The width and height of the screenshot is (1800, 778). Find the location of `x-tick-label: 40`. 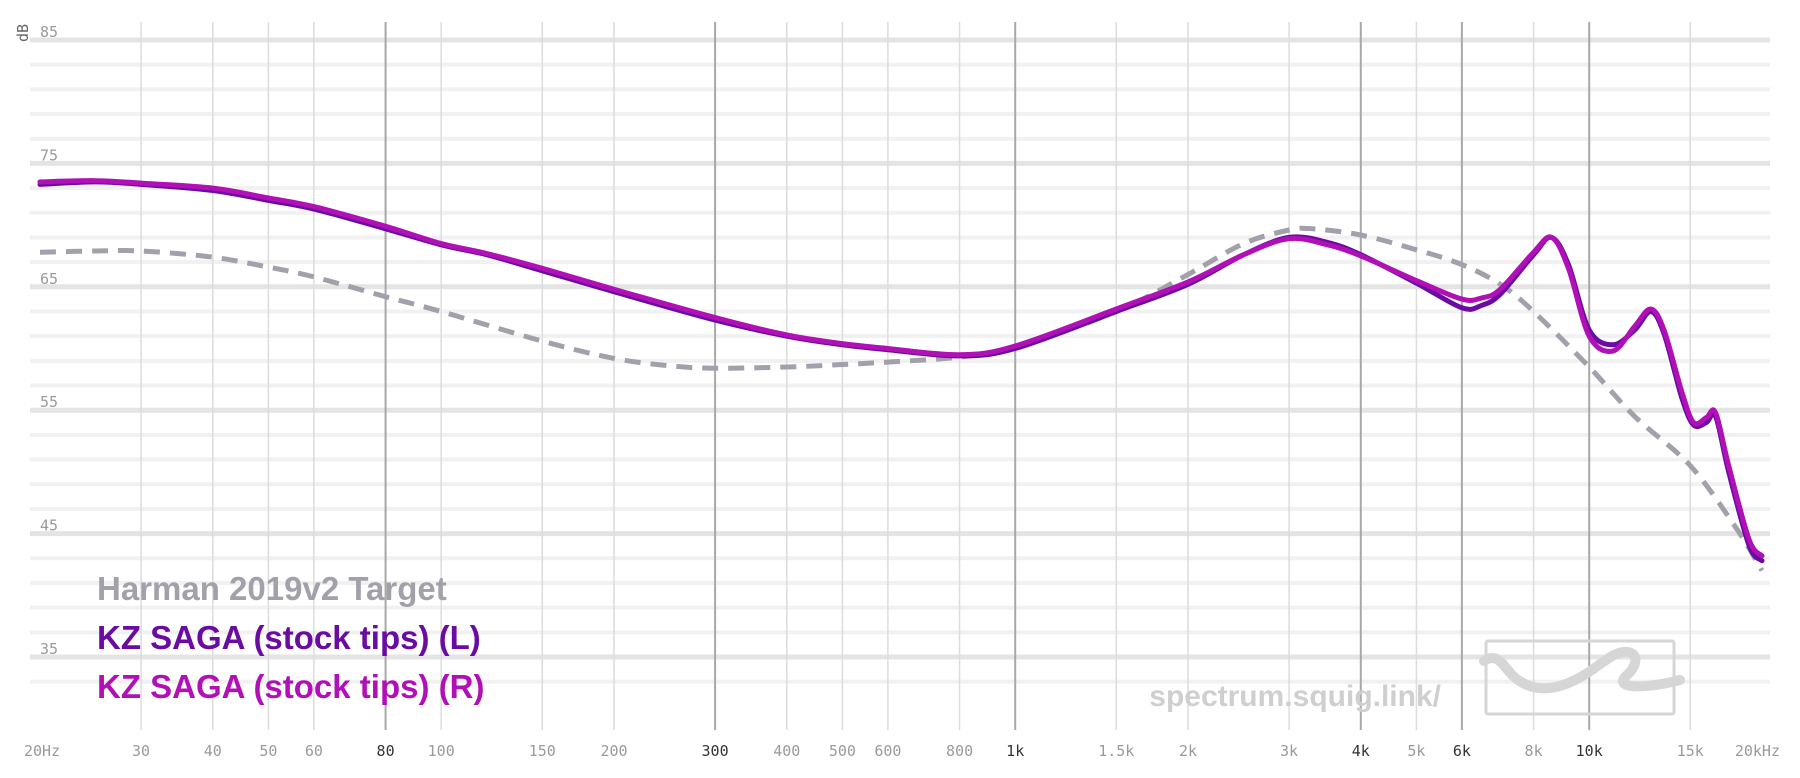

x-tick-label: 40 is located at coordinates (213, 751).